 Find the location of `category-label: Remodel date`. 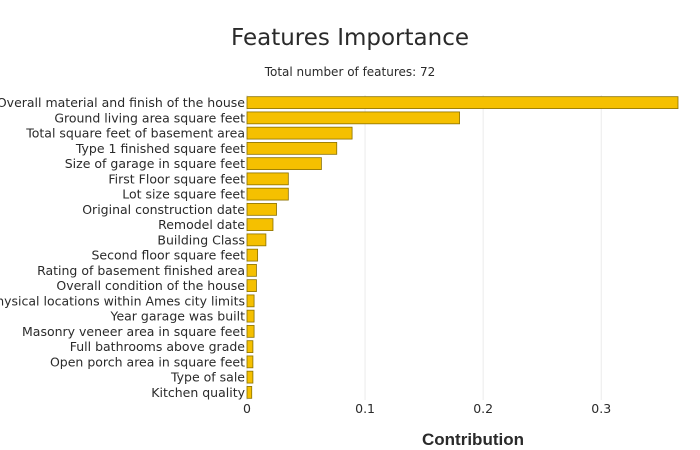

category-label: Remodel date is located at coordinates (201, 224).